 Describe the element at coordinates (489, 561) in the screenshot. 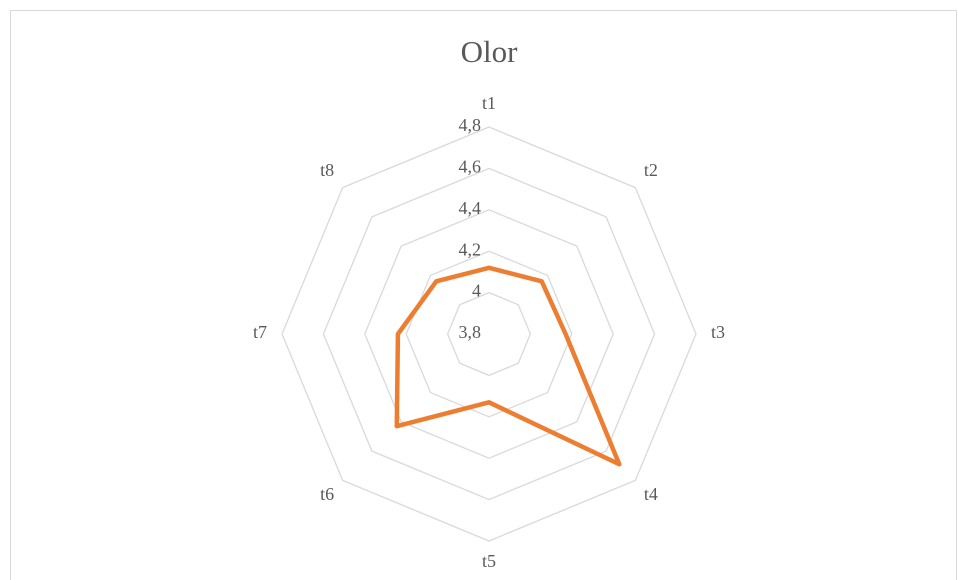

I see `axis-label: t5` at that location.